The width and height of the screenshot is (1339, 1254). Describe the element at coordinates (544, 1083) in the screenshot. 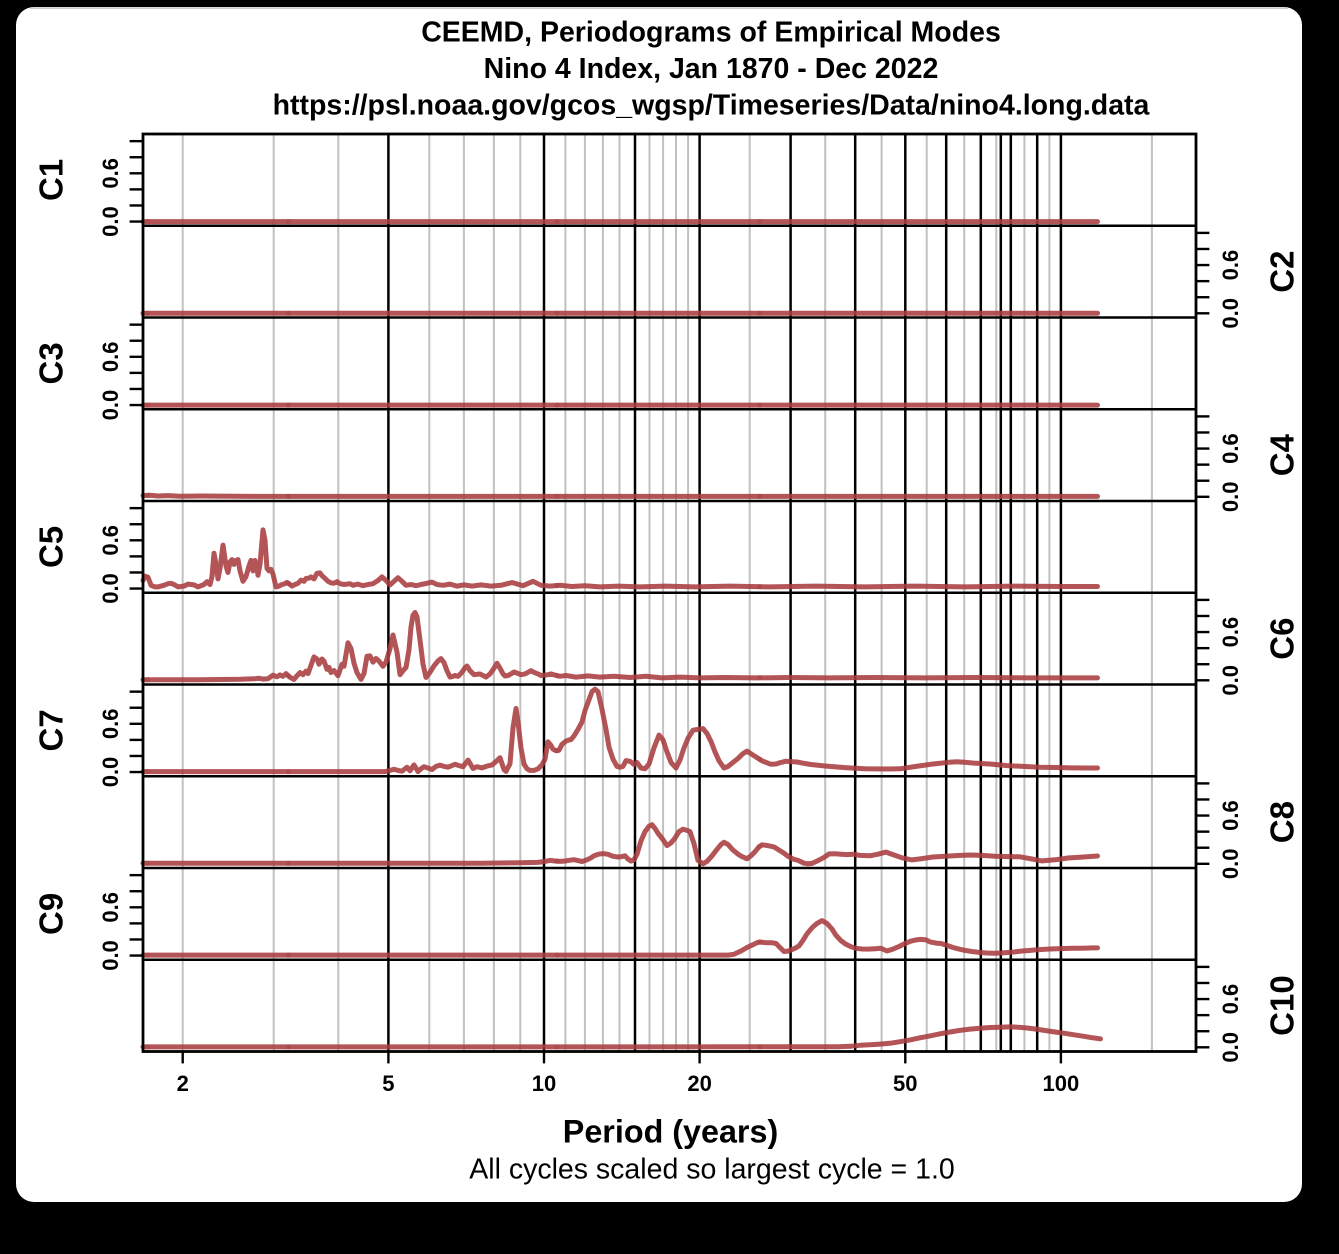

I see `svg-text: 10` at that location.